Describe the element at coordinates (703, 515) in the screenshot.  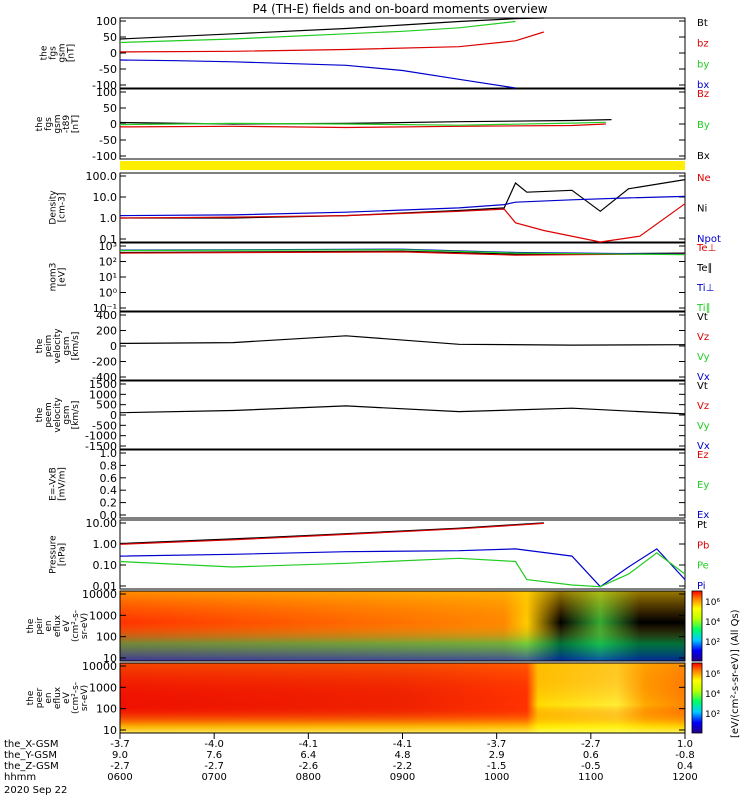
I see `legend-entry: Ex` at that location.